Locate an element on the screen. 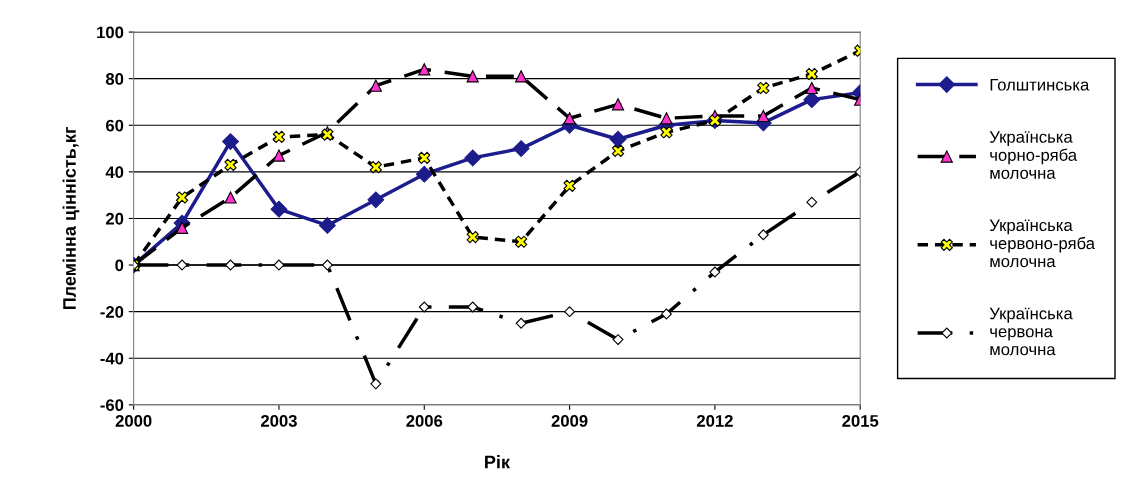  y-tick-label: -40 is located at coordinates (112, 358).